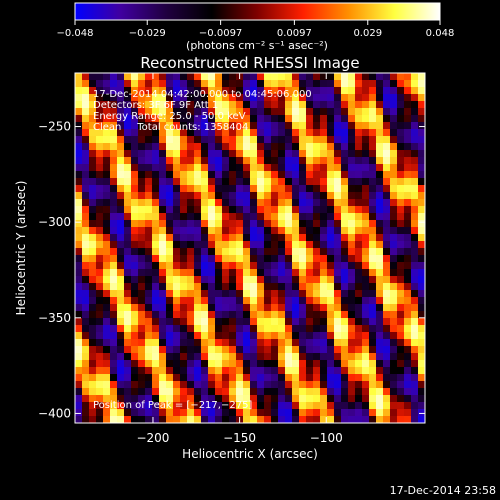 This screenshot has width=500, height=500. I want to click on x-tick-label: −150, so click(239, 438).